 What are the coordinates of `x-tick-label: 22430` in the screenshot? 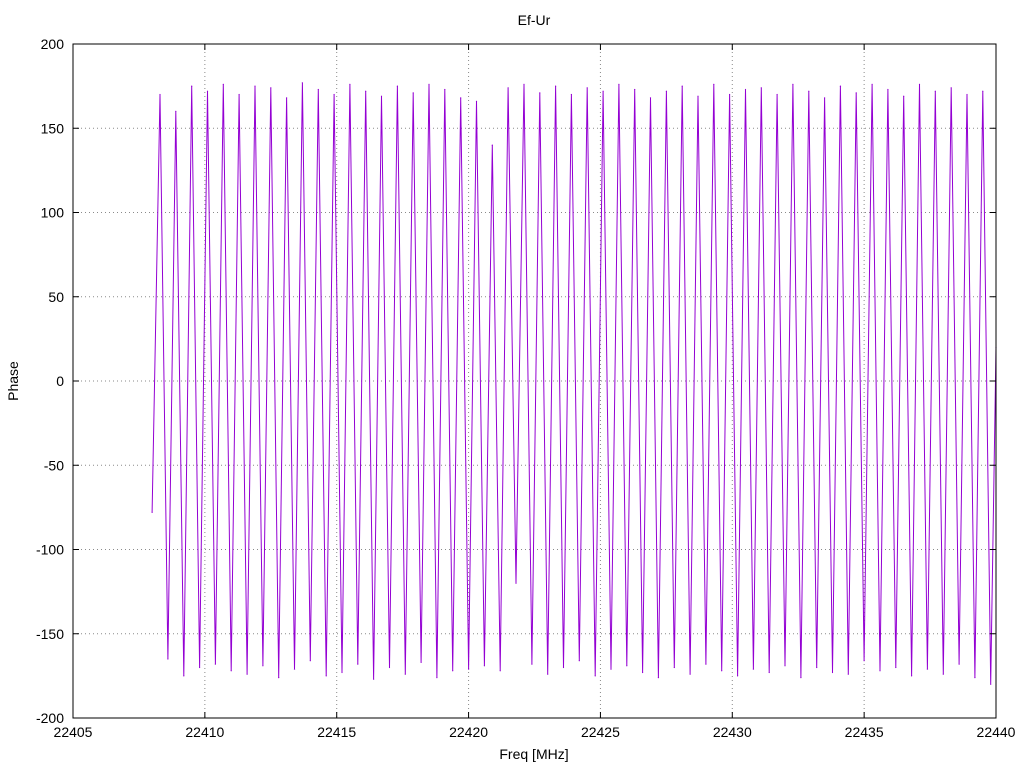 It's located at (732, 732).